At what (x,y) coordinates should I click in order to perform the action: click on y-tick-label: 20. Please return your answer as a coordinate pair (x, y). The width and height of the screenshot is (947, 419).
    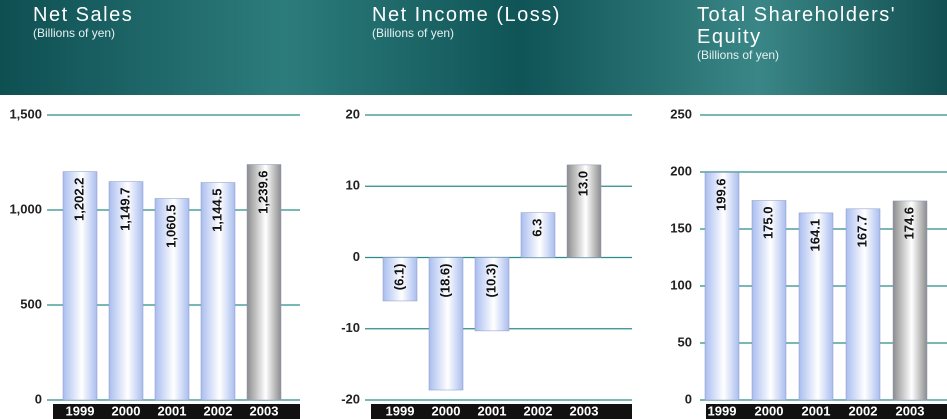
    Looking at the image, I should click on (353, 113).